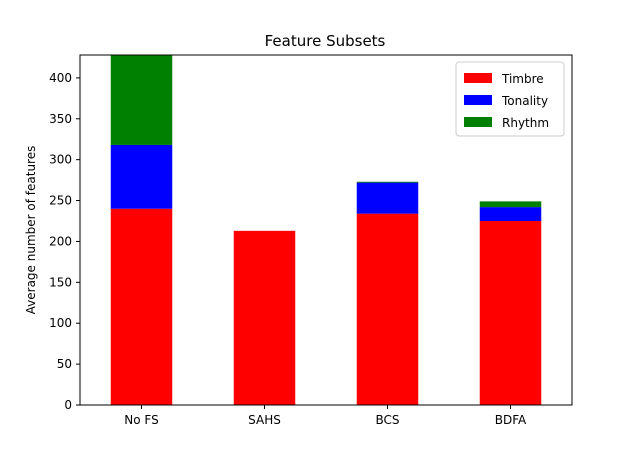 The width and height of the screenshot is (636, 454). Describe the element at coordinates (325, 41) in the screenshot. I see `chart-title: Feature Subsets` at that location.